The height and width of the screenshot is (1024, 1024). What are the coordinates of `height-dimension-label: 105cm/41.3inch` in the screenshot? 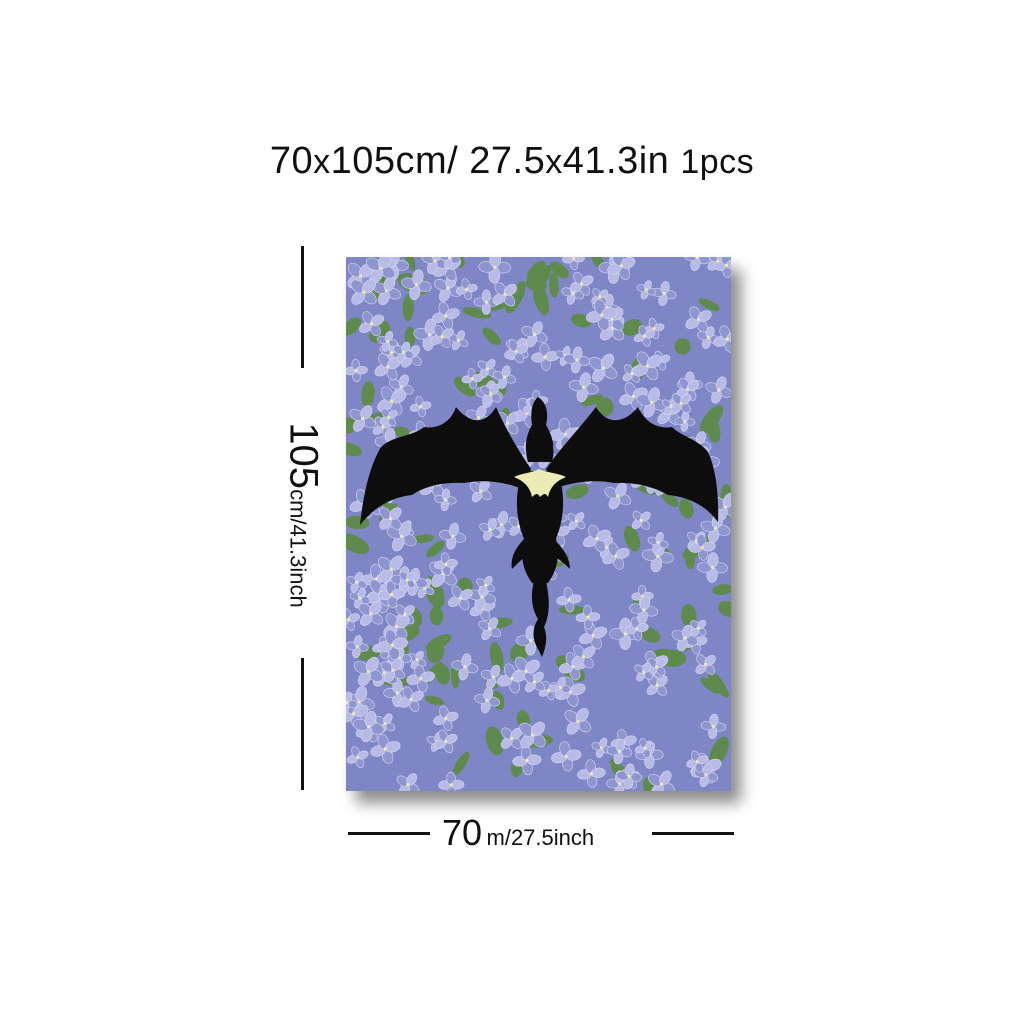 It's located at (303, 514).